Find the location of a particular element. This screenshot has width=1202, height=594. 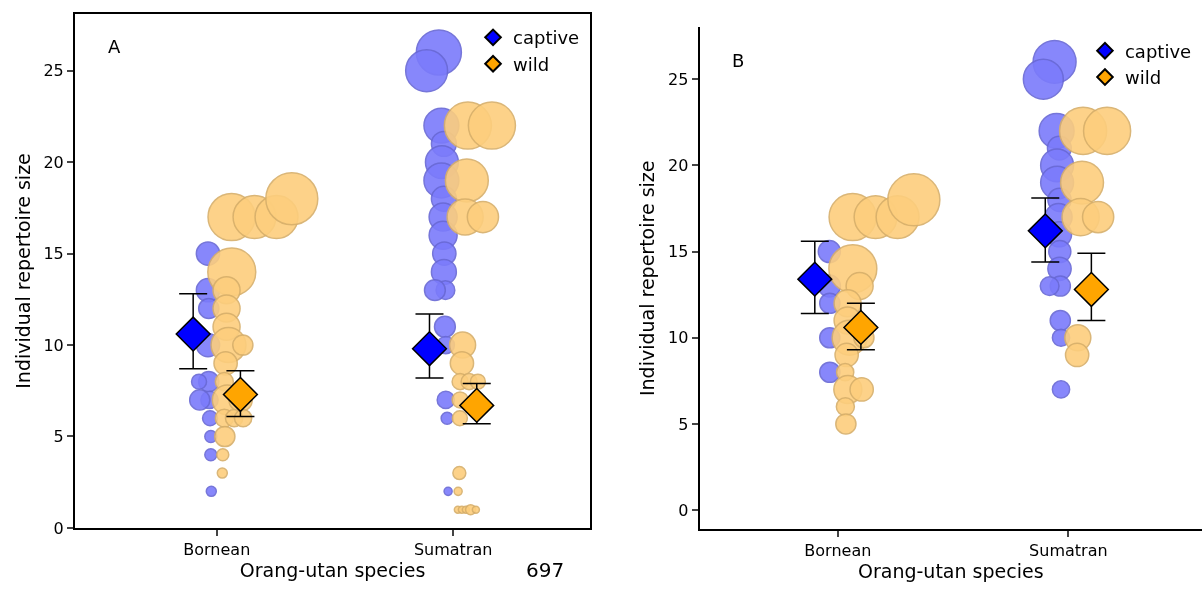

annotation: A is located at coordinates (114, 46).